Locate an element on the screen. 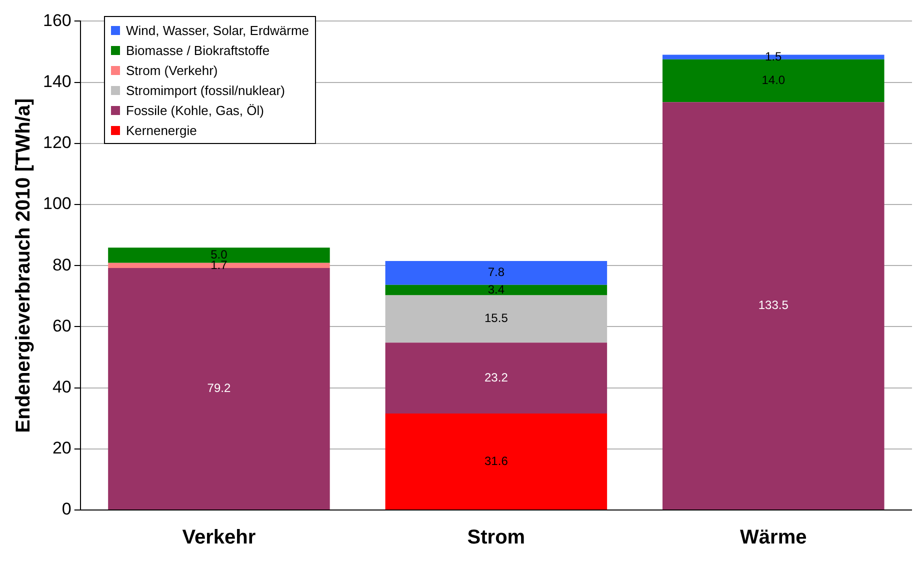  data-label: 7.8 is located at coordinates (496, 272).